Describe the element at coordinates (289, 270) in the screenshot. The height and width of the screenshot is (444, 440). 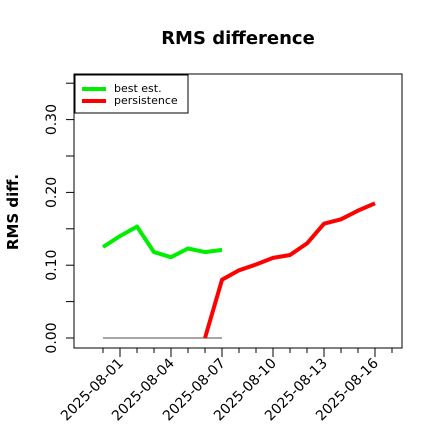
I see `series-line-persistence` at that location.